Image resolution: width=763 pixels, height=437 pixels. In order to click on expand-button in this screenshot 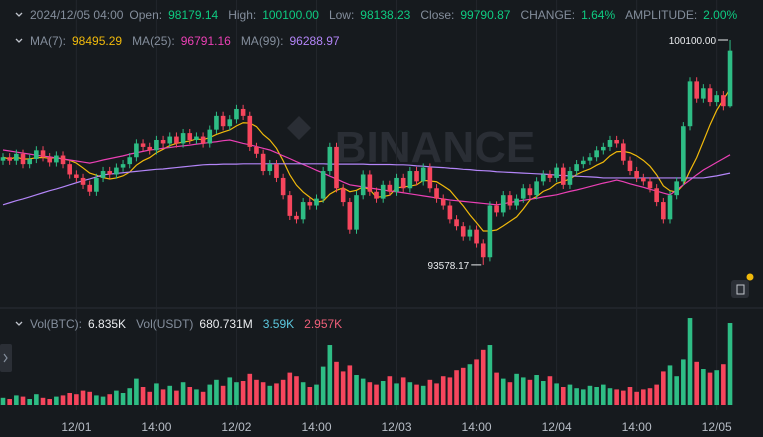, I will do `click(6, 358)`.